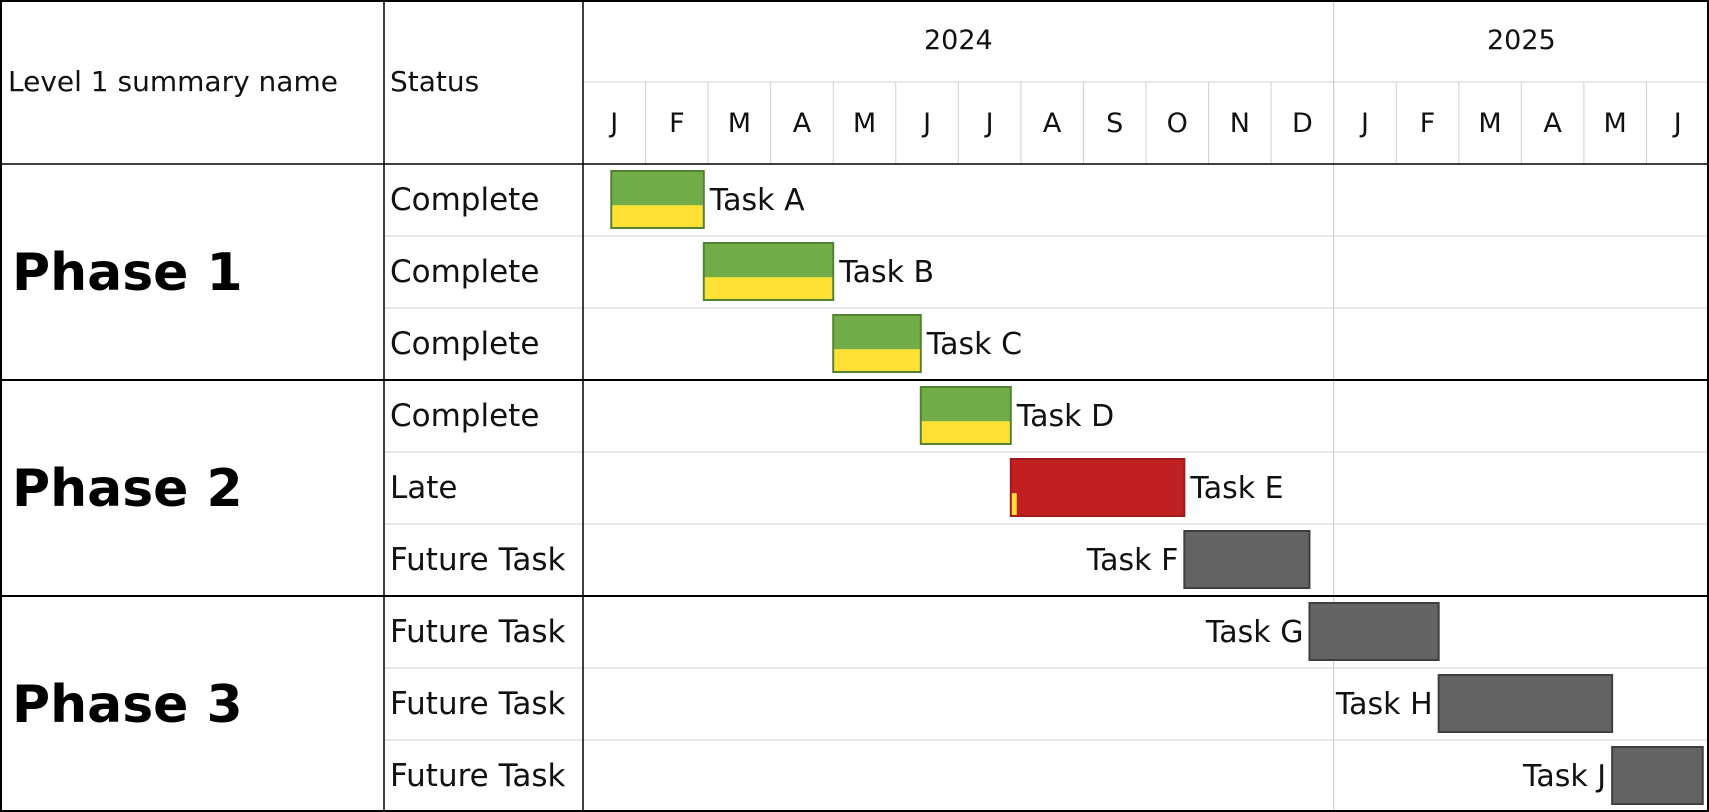  Describe the element at coordinates (424, 488) in the screenshot. I see `task-status: Late` at that location.